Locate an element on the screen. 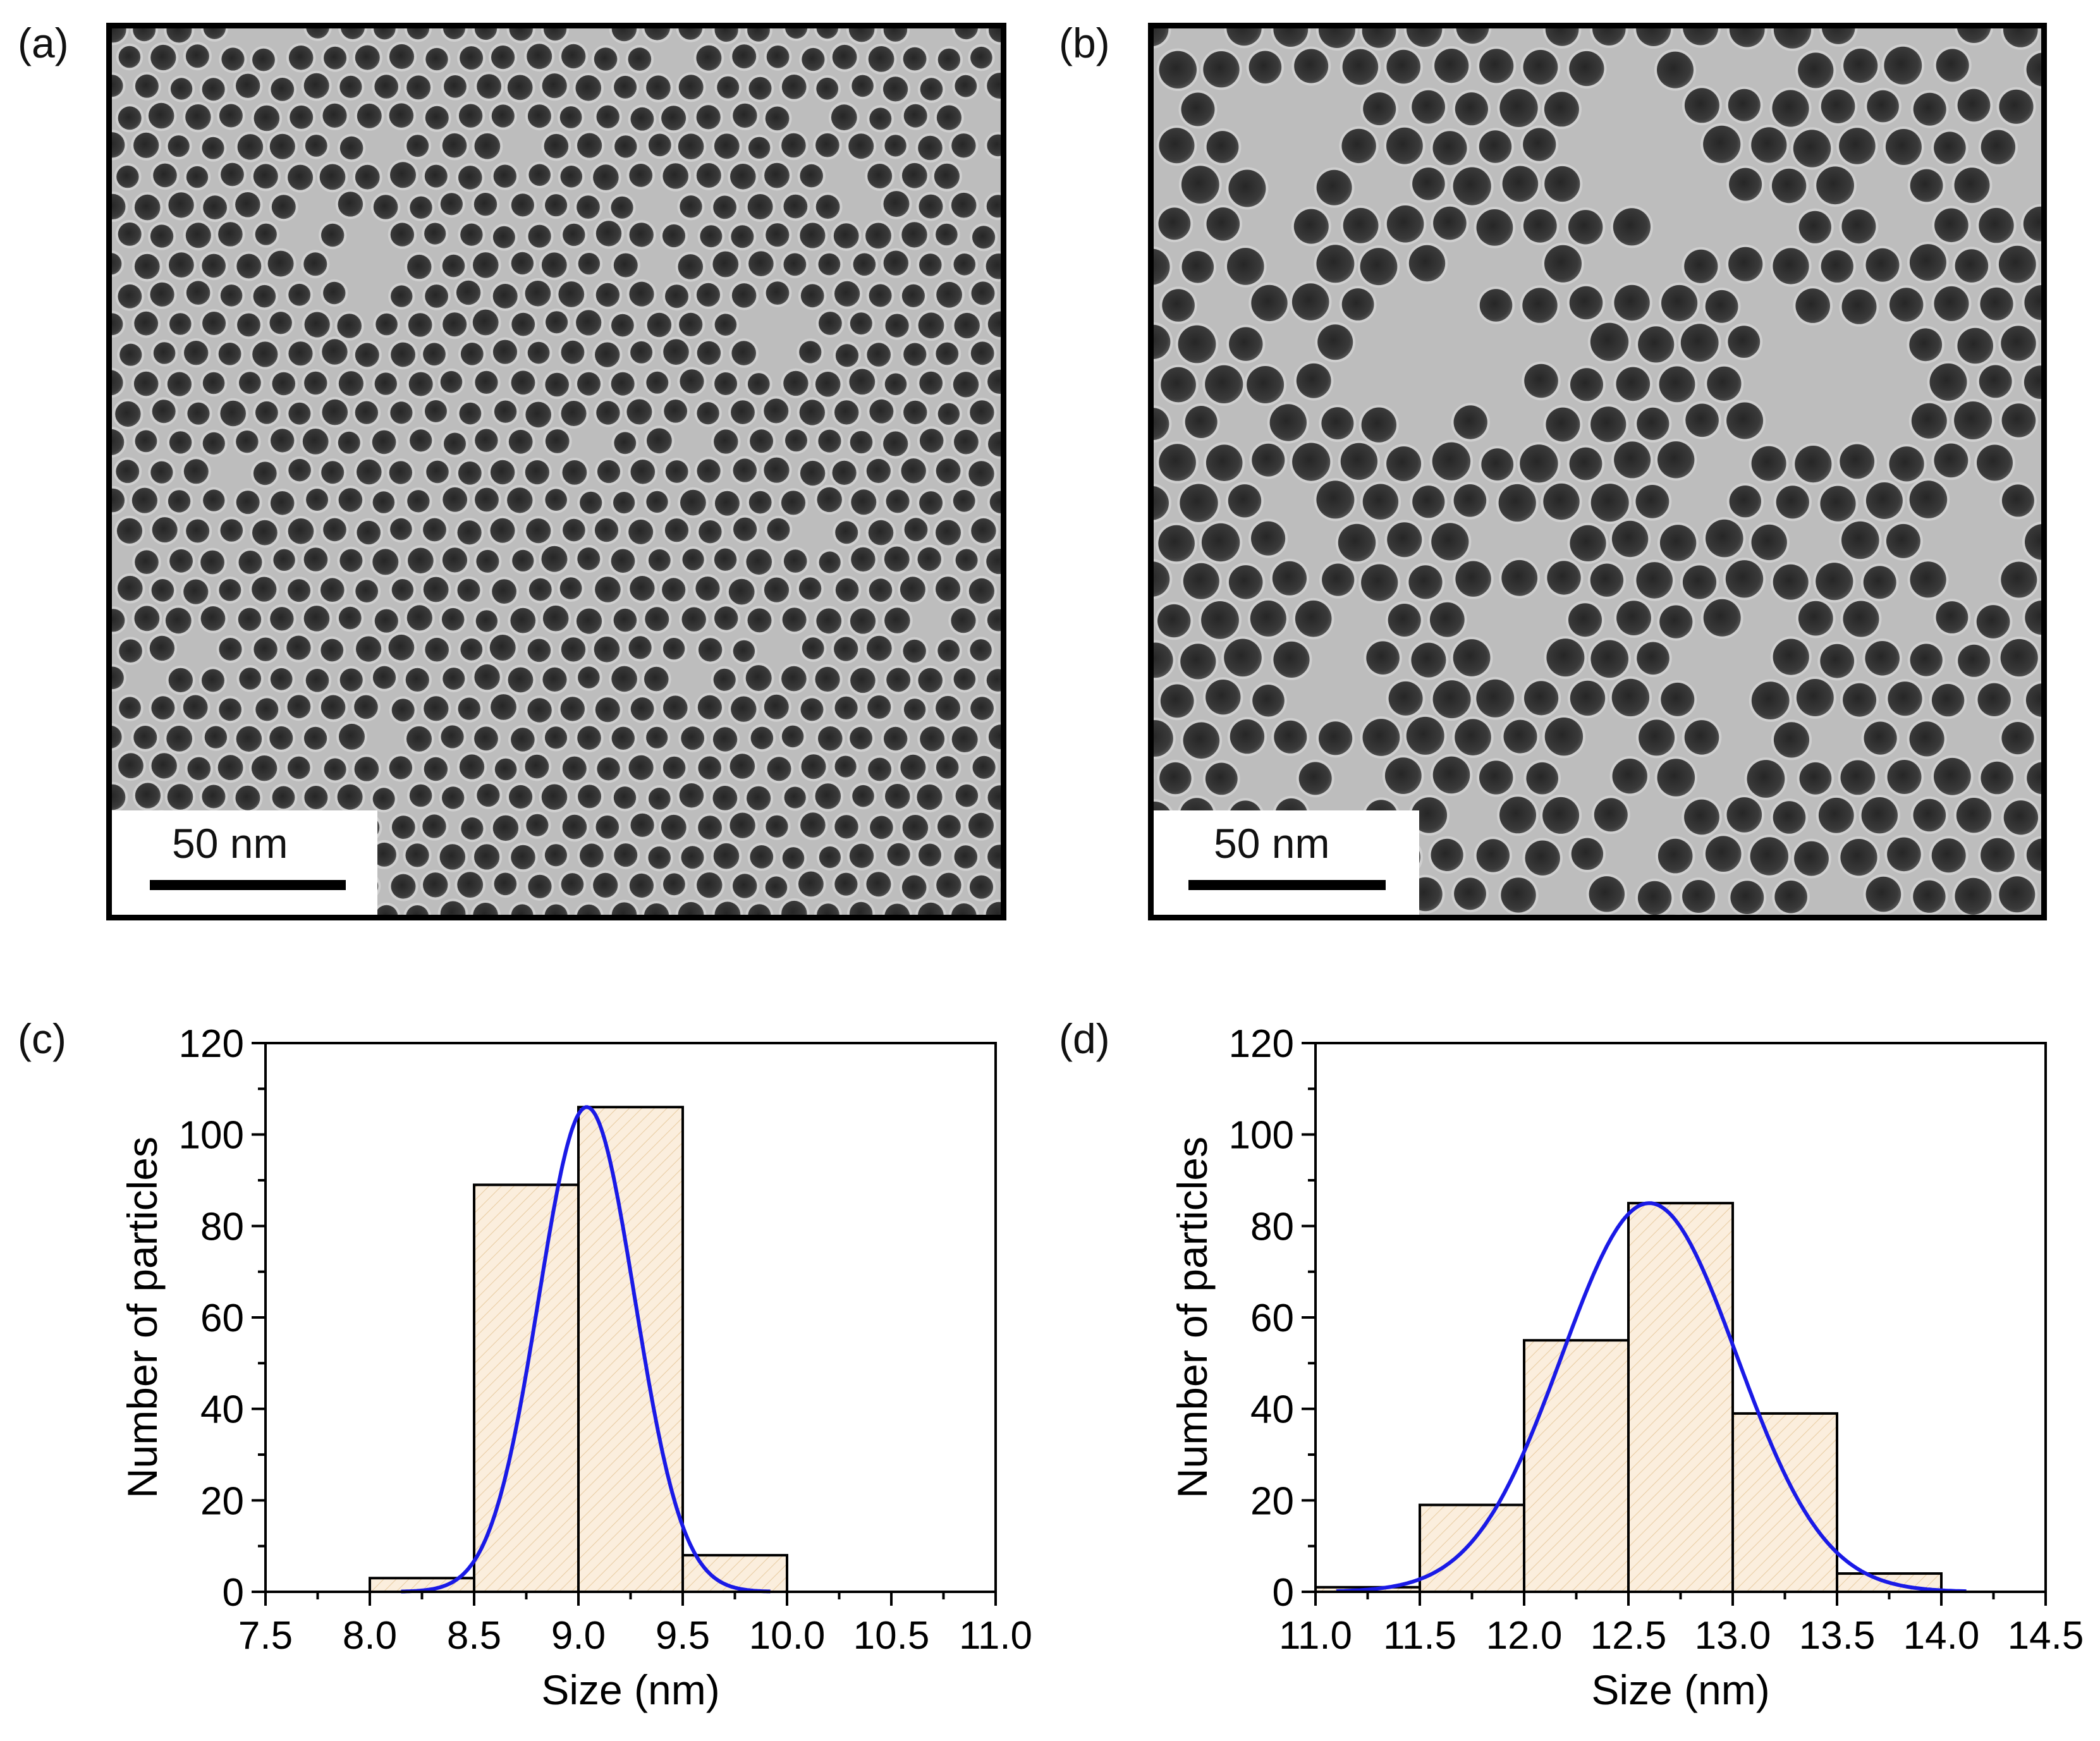 The image size is (2100, 1741). y-tick-label: 20 is located at coordinates (1272, 1501).